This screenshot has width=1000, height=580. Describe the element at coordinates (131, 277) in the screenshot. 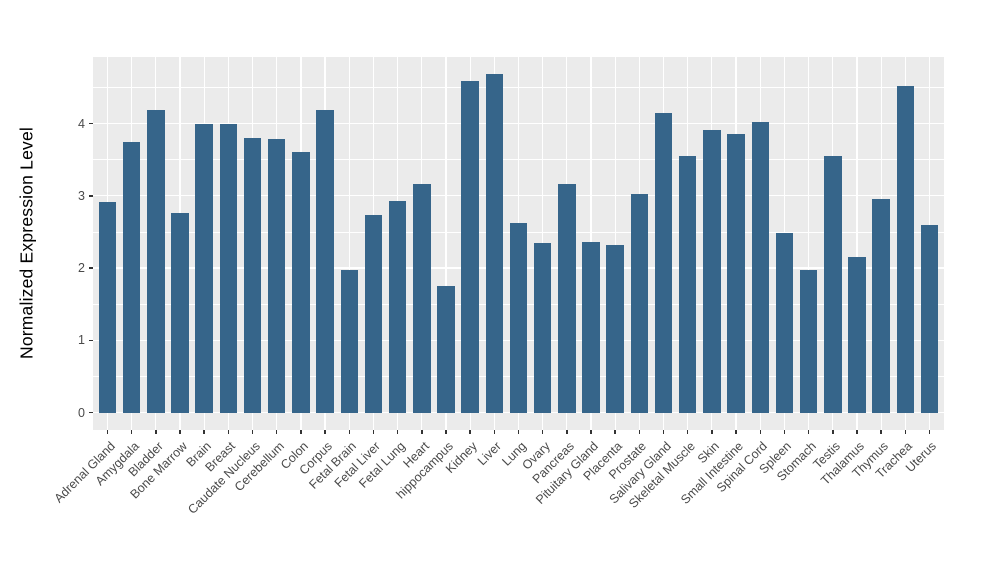

I see `bar-amygdala` at that location.